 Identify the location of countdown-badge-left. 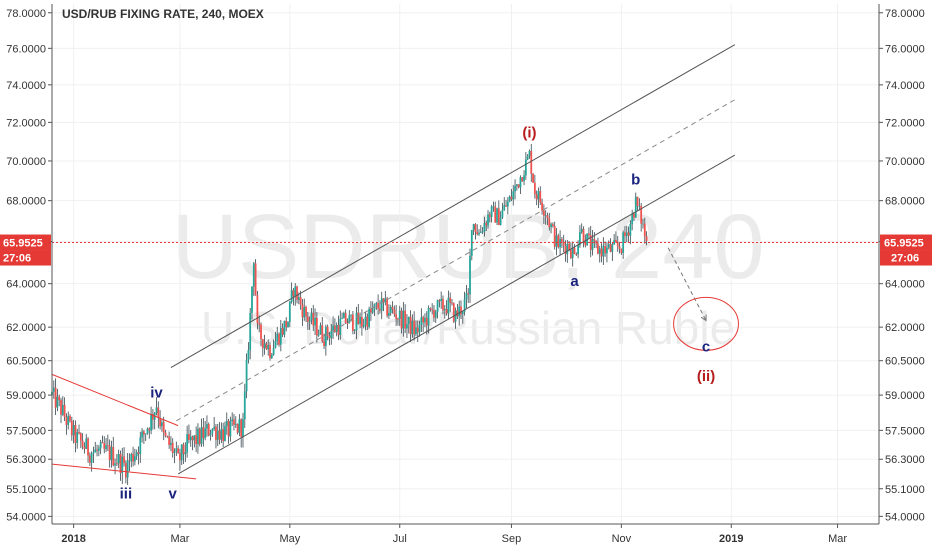
(25, 258).